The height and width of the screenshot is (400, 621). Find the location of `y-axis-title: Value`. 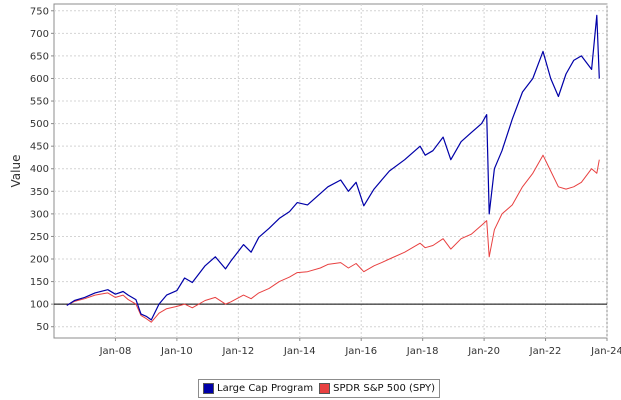

y-axis-title: Value is located at coordinates (16, 171).